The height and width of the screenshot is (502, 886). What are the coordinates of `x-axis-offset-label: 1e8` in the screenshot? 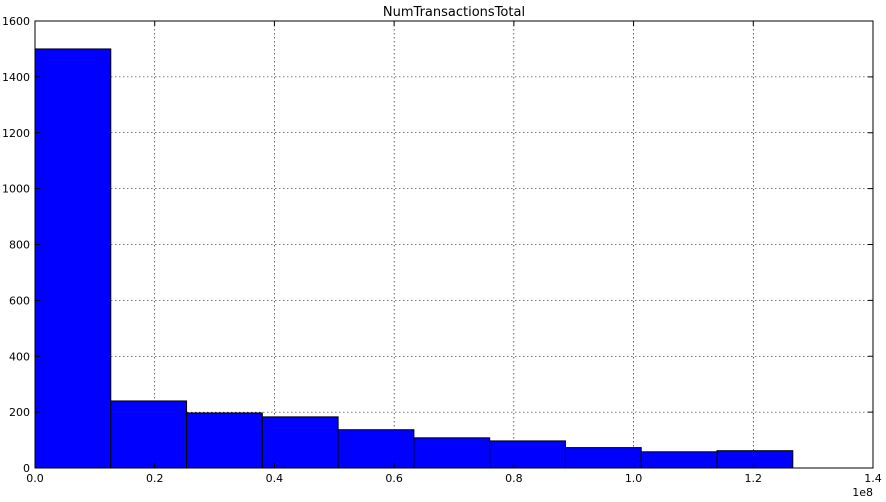 It's located at (862, 492).